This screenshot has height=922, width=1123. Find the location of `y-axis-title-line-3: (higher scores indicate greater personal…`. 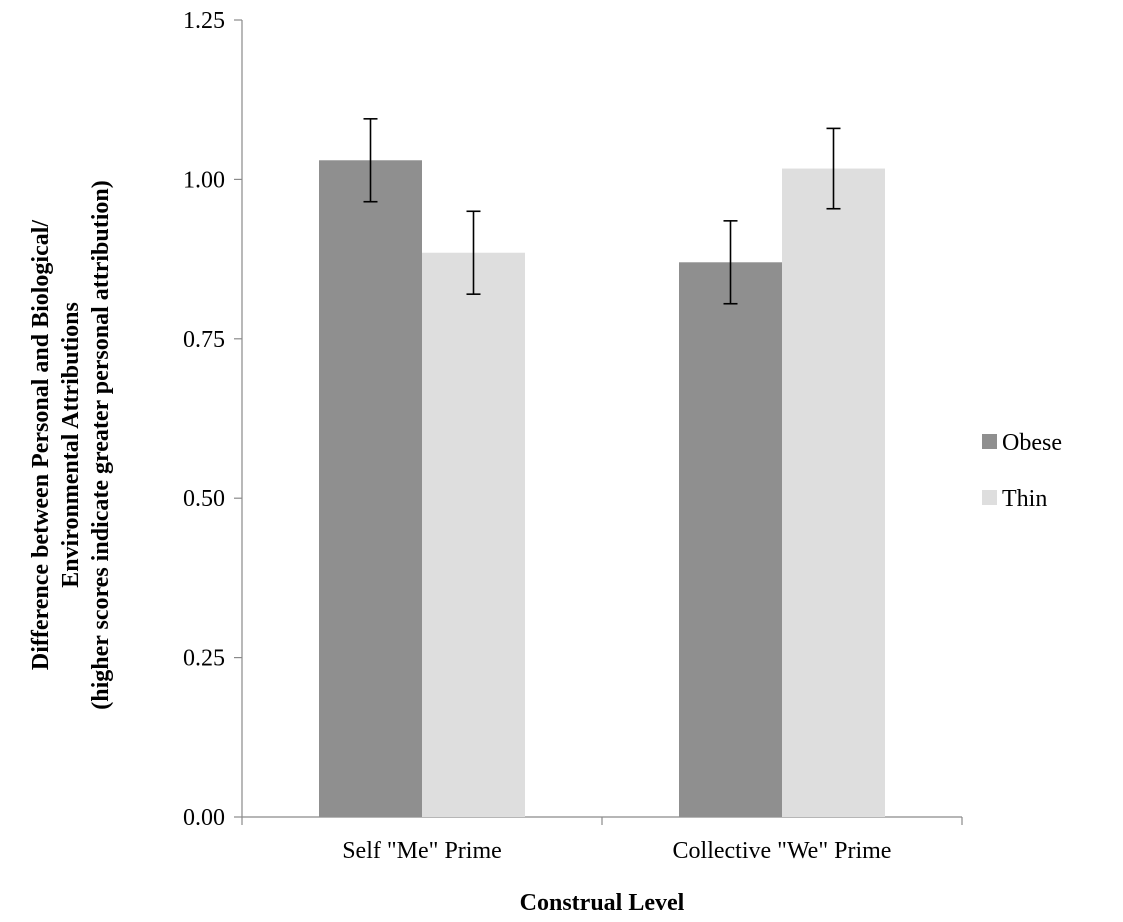

y-axis-title-line-3: (higher scores indicate greater personal… is located at coordinates (101, 445).